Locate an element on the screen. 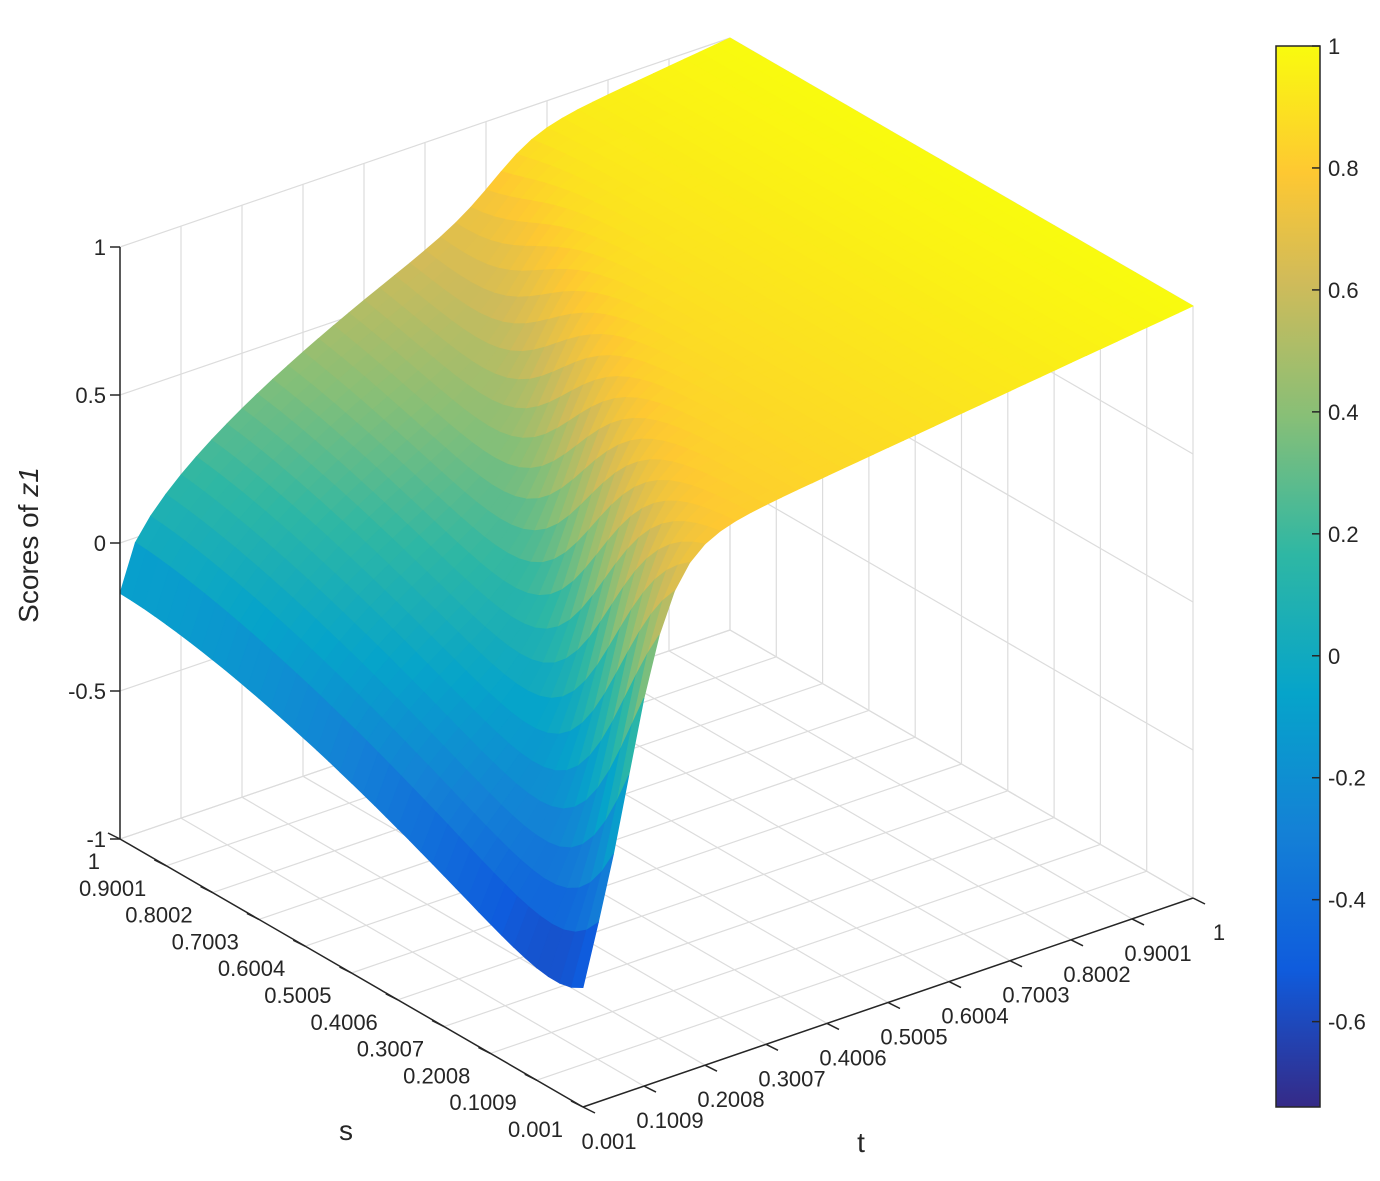 This screenshot has height=1181, width=1380. colorbar-ticks: 1 0.8 0.6 0.4 0.2 0 -0.2 -0.4 -0.6 is located at coordinates (1339, 534).